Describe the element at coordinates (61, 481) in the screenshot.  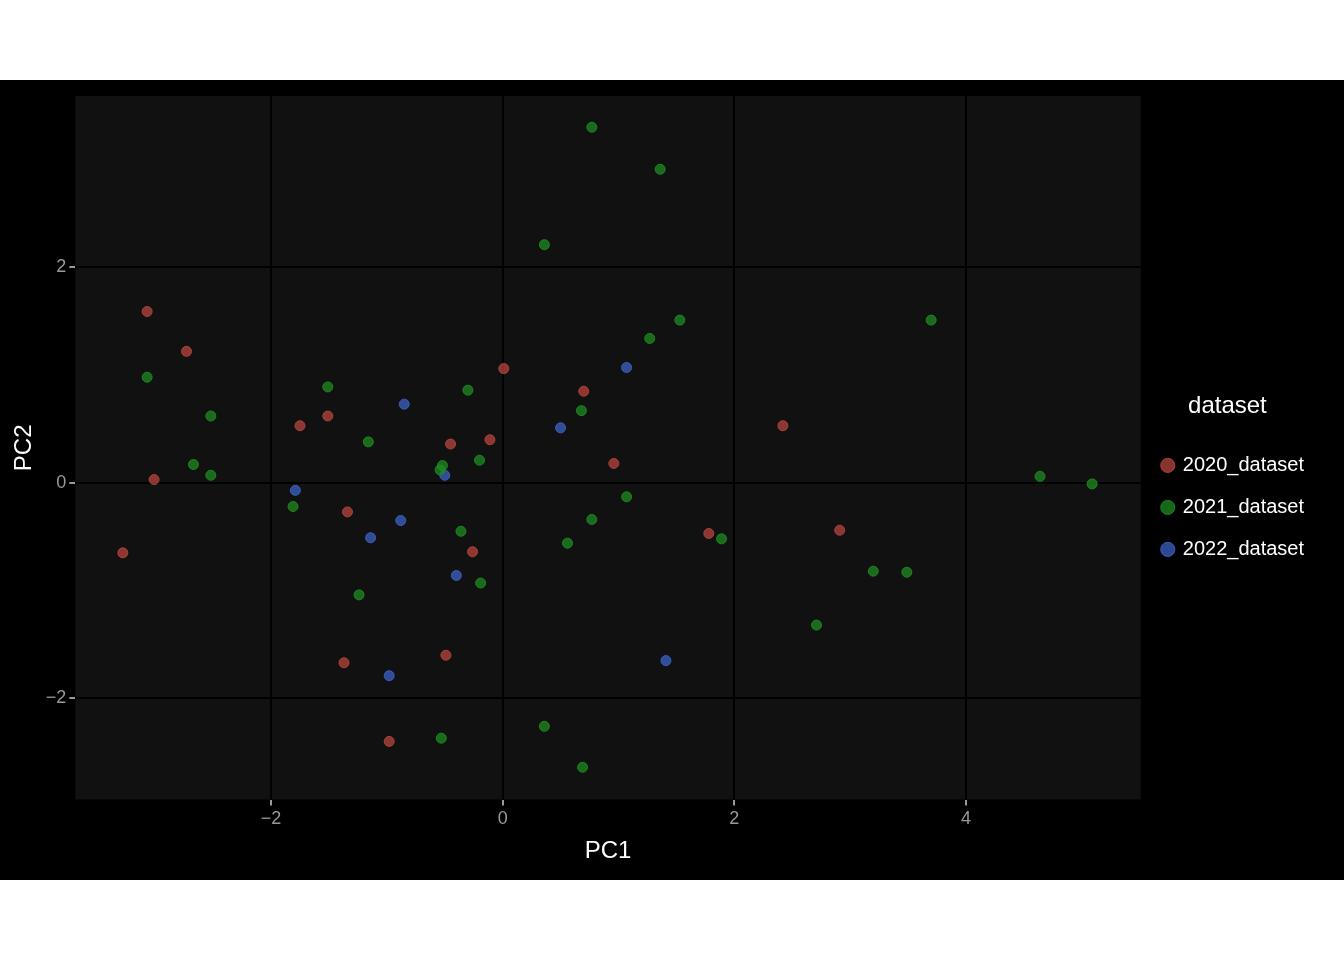
I see `y-tick-label: 0` at that location.